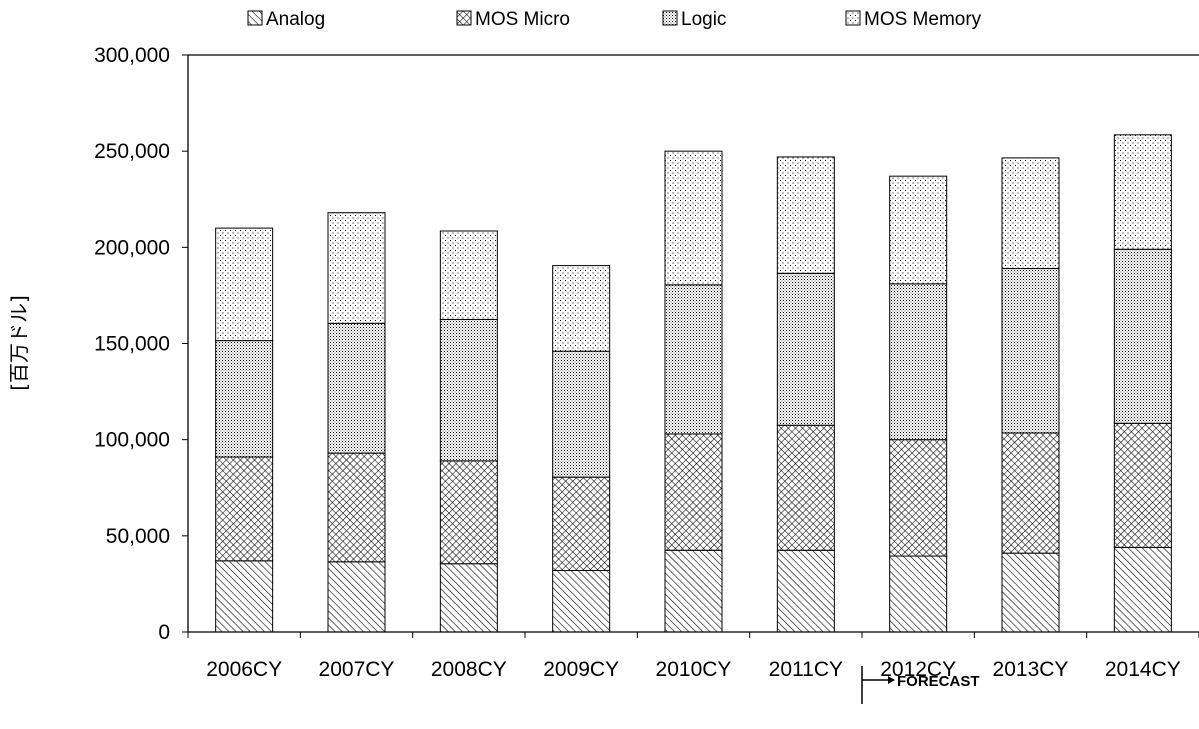 The width and height of the screenshot is (1199, 729). Describe the element at coordinates (244, 669) in the screenshot. I see `x-tick-label: 2006CY` at that location.